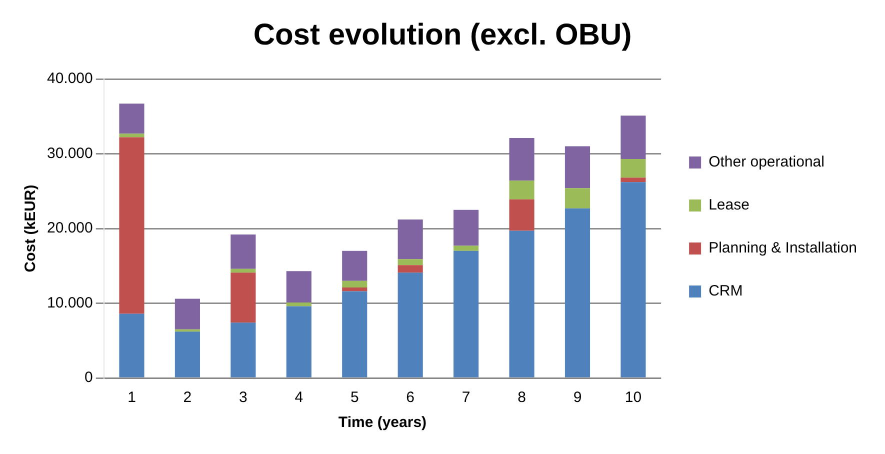  Describe the element at coordinates (88, 377) in the screenshot. I see `y-tick-label: 0` at that location.